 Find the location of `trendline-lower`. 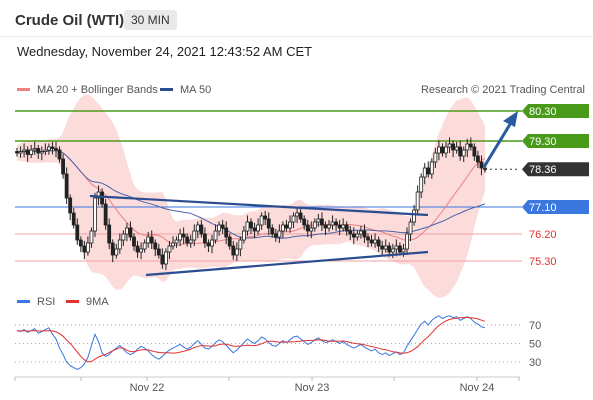

trendline-lower is located at coordinates (287, 263).